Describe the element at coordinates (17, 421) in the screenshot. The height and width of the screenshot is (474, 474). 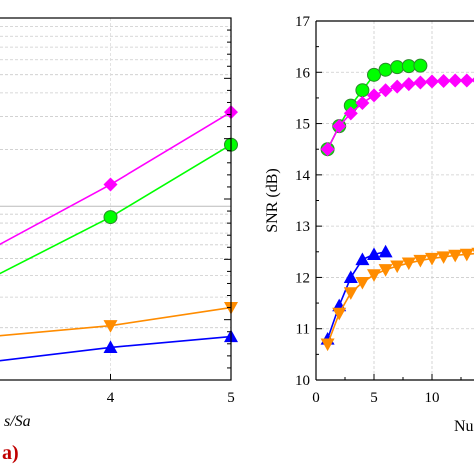
I see `panel-a-x-axis-title: s/Sa` at that location.